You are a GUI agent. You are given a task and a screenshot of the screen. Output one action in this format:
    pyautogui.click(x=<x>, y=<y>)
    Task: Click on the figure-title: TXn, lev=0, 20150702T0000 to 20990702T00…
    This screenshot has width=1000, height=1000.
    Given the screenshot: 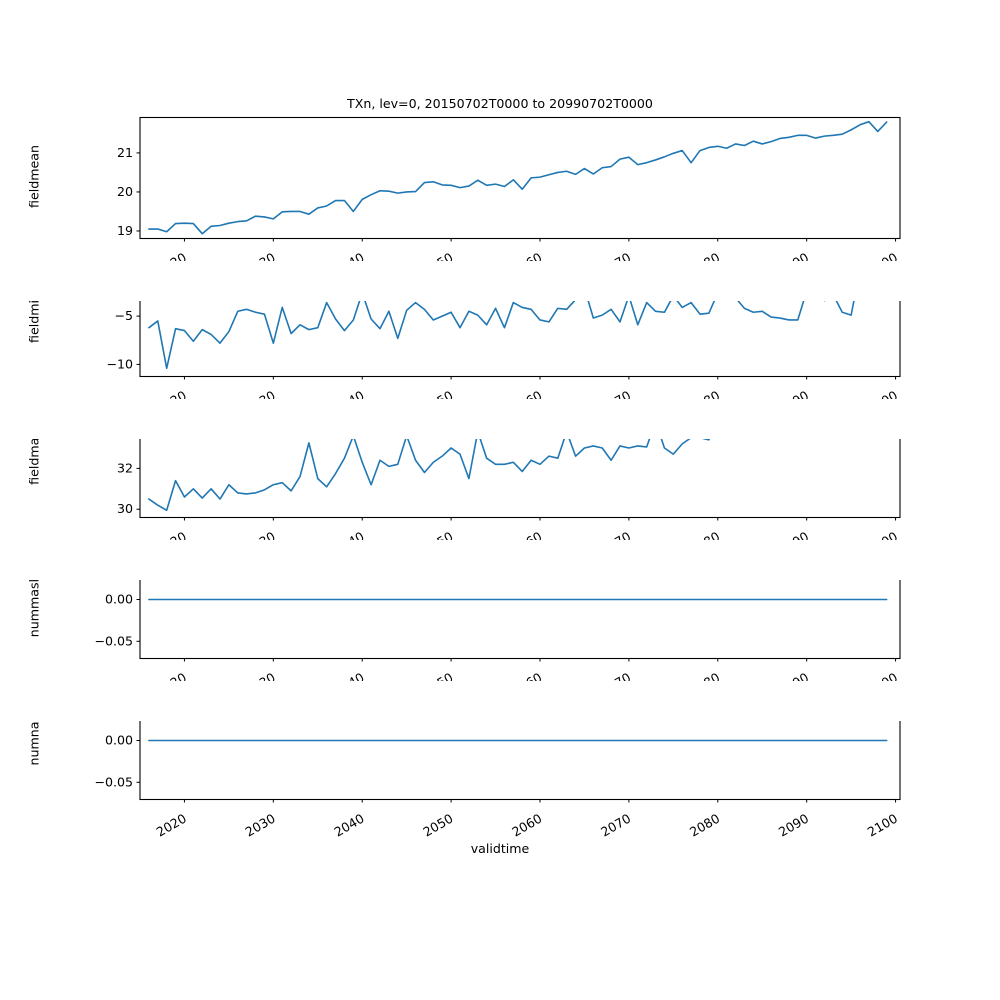 What is the action you would take?
    pyautogui.click(x=500, y=103)
    